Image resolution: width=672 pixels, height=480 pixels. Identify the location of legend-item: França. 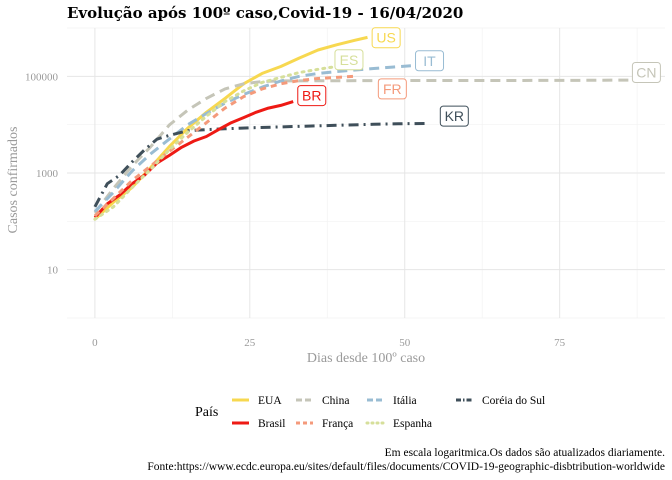
(324, 424).